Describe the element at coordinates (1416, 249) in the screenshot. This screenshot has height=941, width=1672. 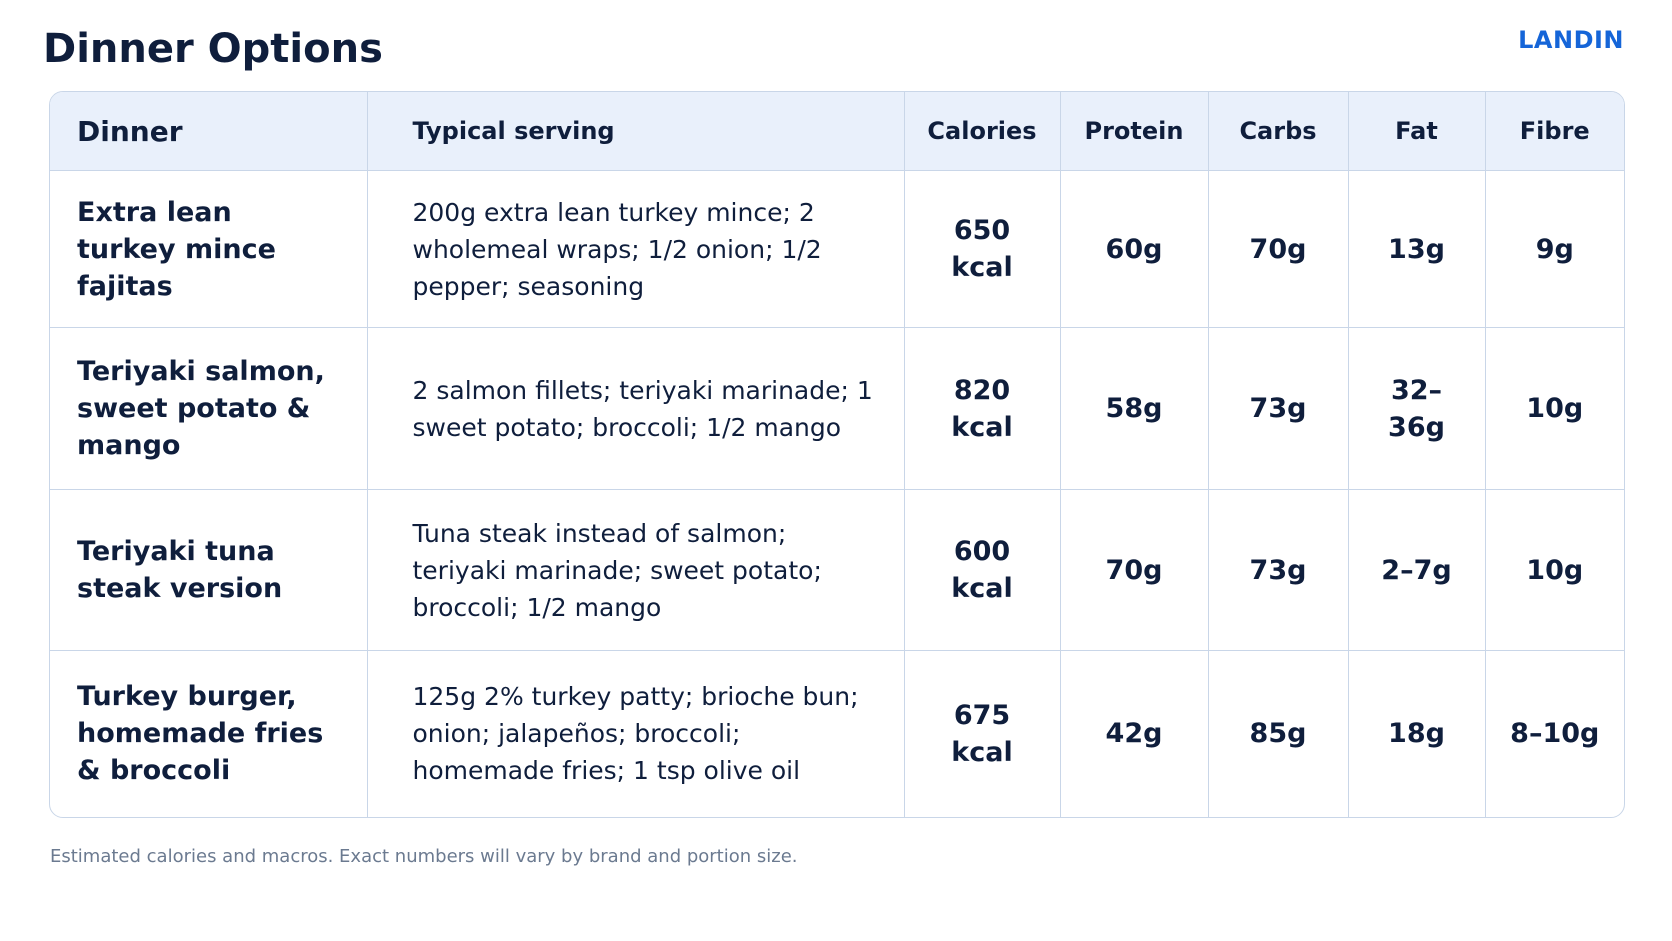
I see `table-cell: 13g` at that location.